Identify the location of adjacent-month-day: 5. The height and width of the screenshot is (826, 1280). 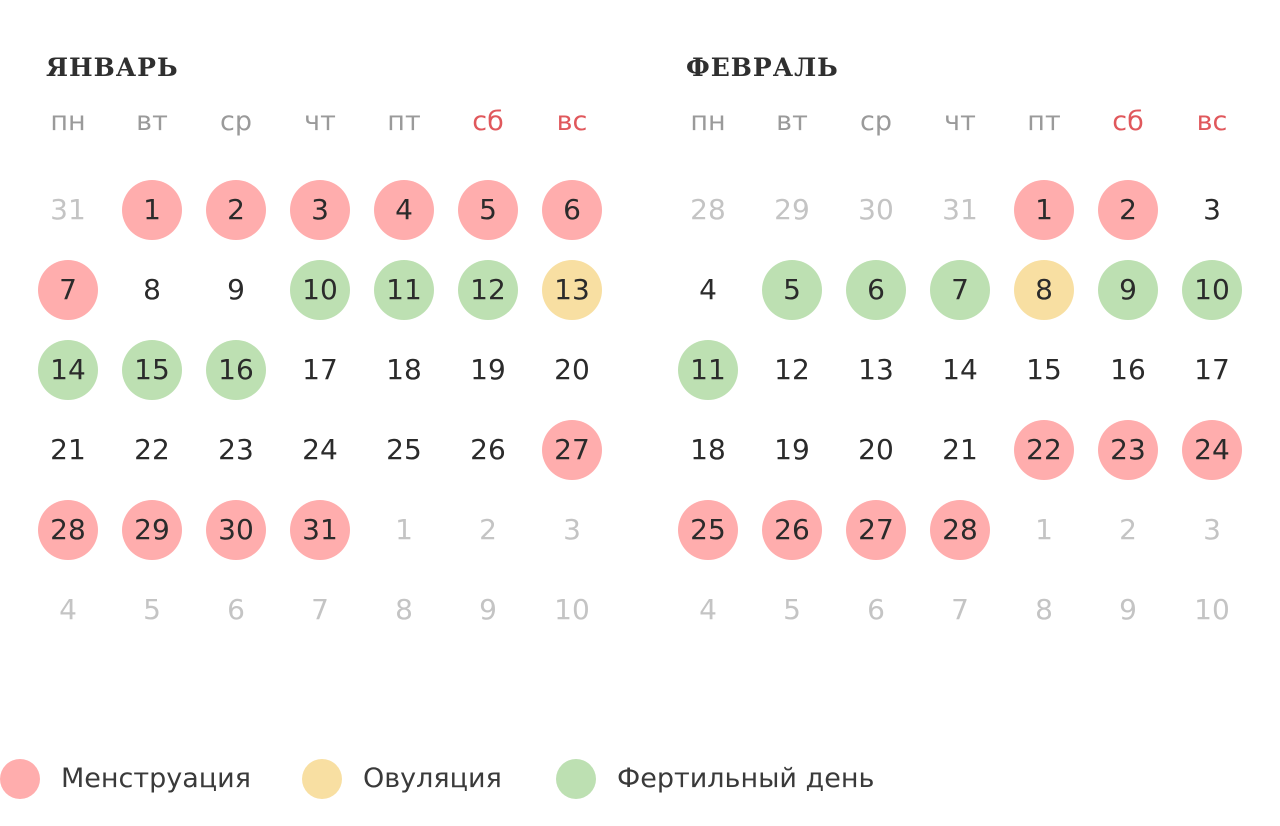
(792, 609).